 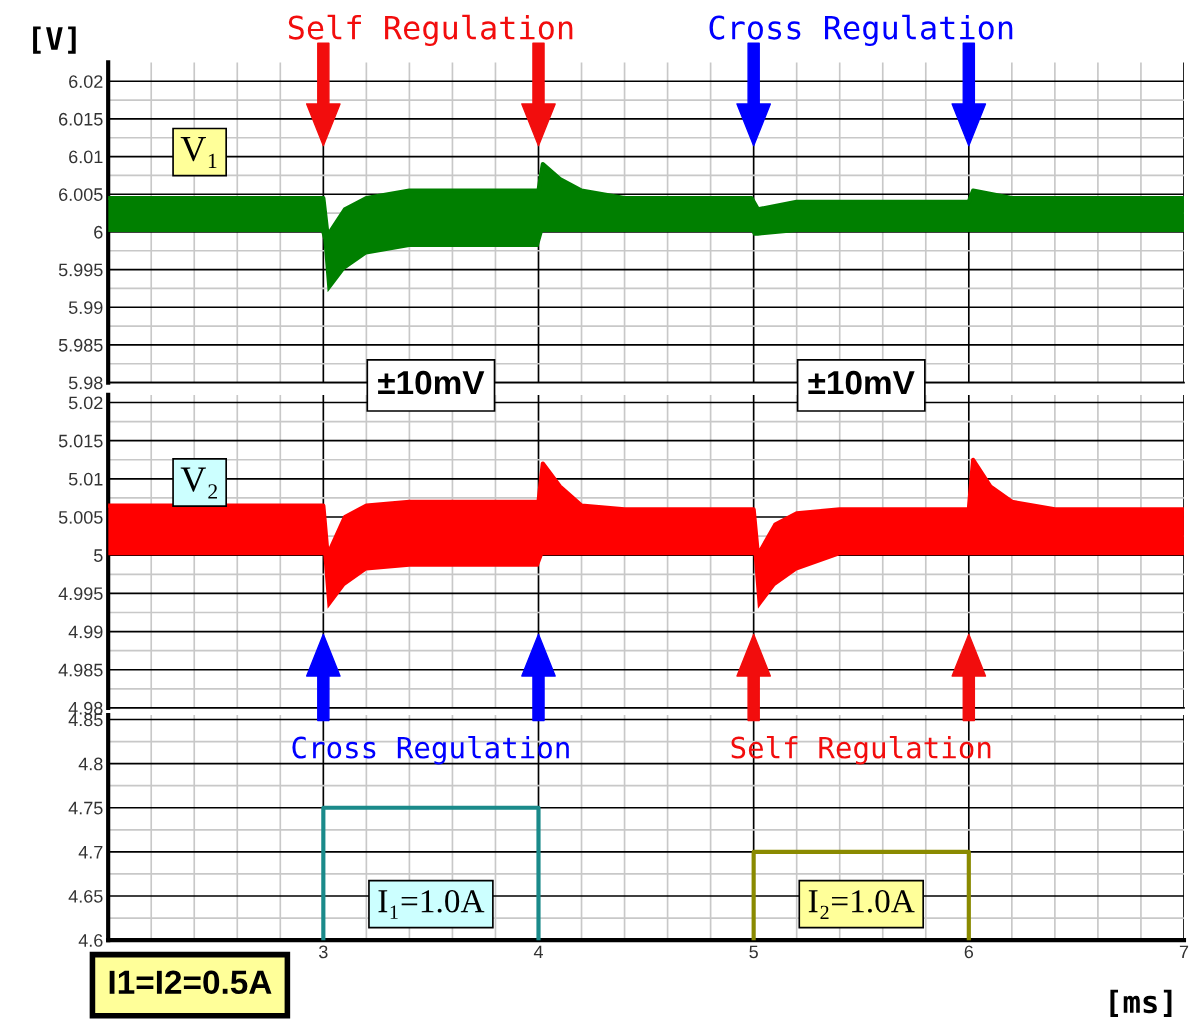 What do you see at coordinates (85, 896) in the screenshot?
I see `y-tick-label: 4.65` at bounding box center [85, 896].